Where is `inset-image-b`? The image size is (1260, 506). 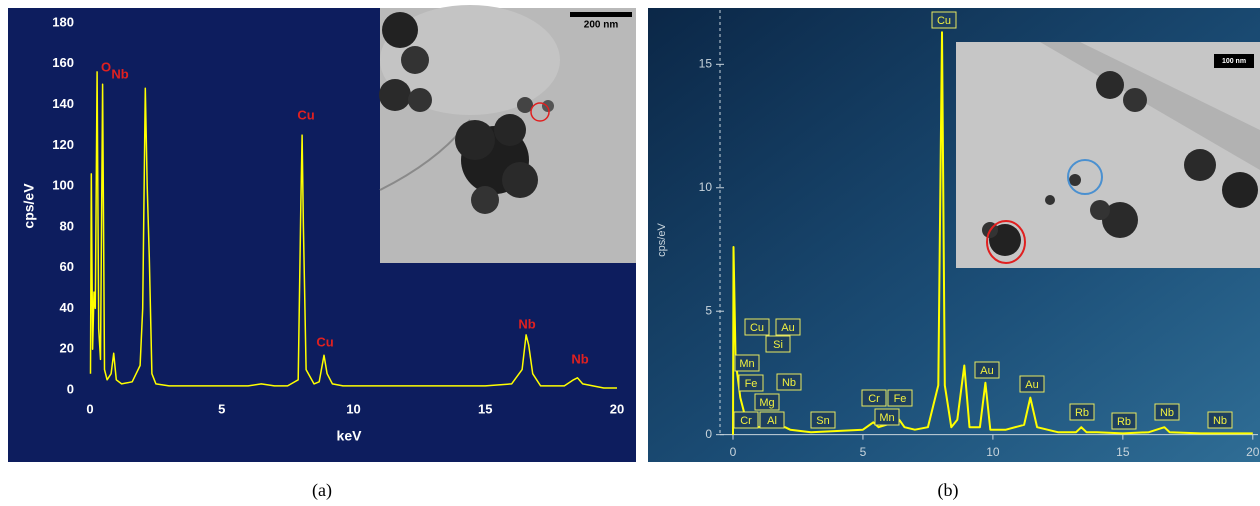
inset-image-b is located at coordinates (1108, 155).